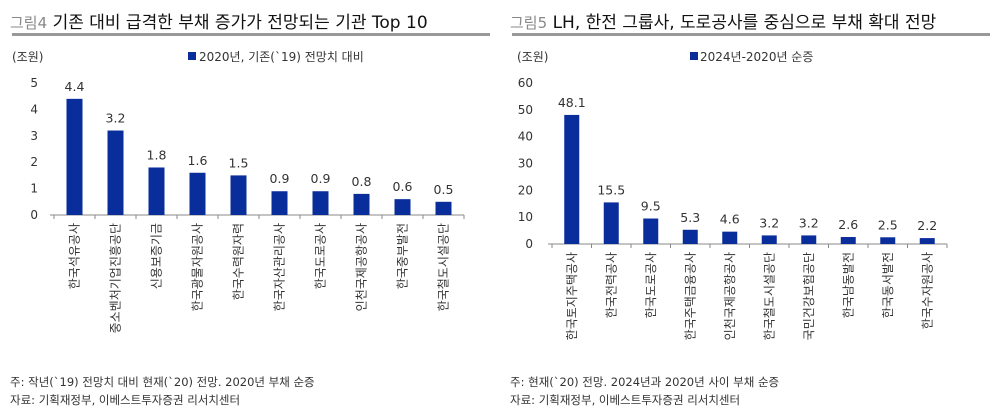 This screenshot has width=1000, height=408. What do you see at coordinates (525, 190) in the screenshot?
I see `y-tick-label: 20` at bounding box center [525, 190].